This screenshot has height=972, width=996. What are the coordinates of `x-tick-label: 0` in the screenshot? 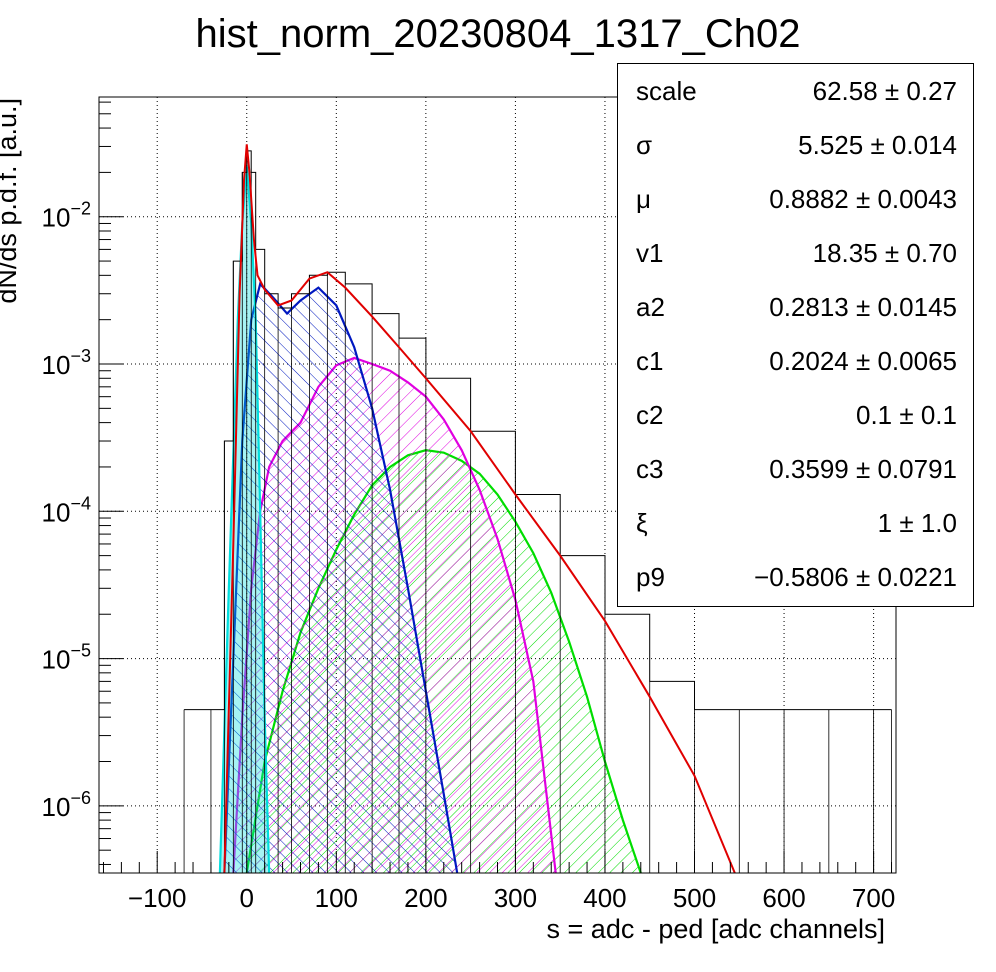 It's located at (247, 898).